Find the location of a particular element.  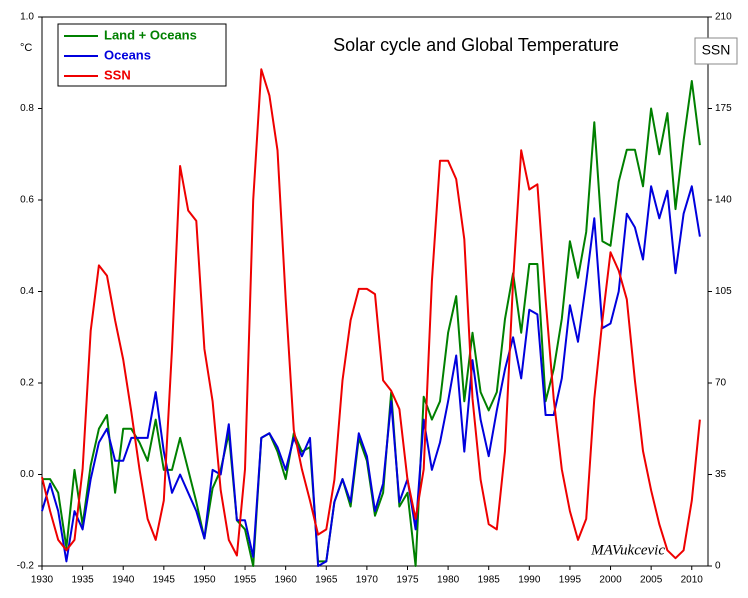

x-tick-label: 1950 is located at coordinates (204, 580).